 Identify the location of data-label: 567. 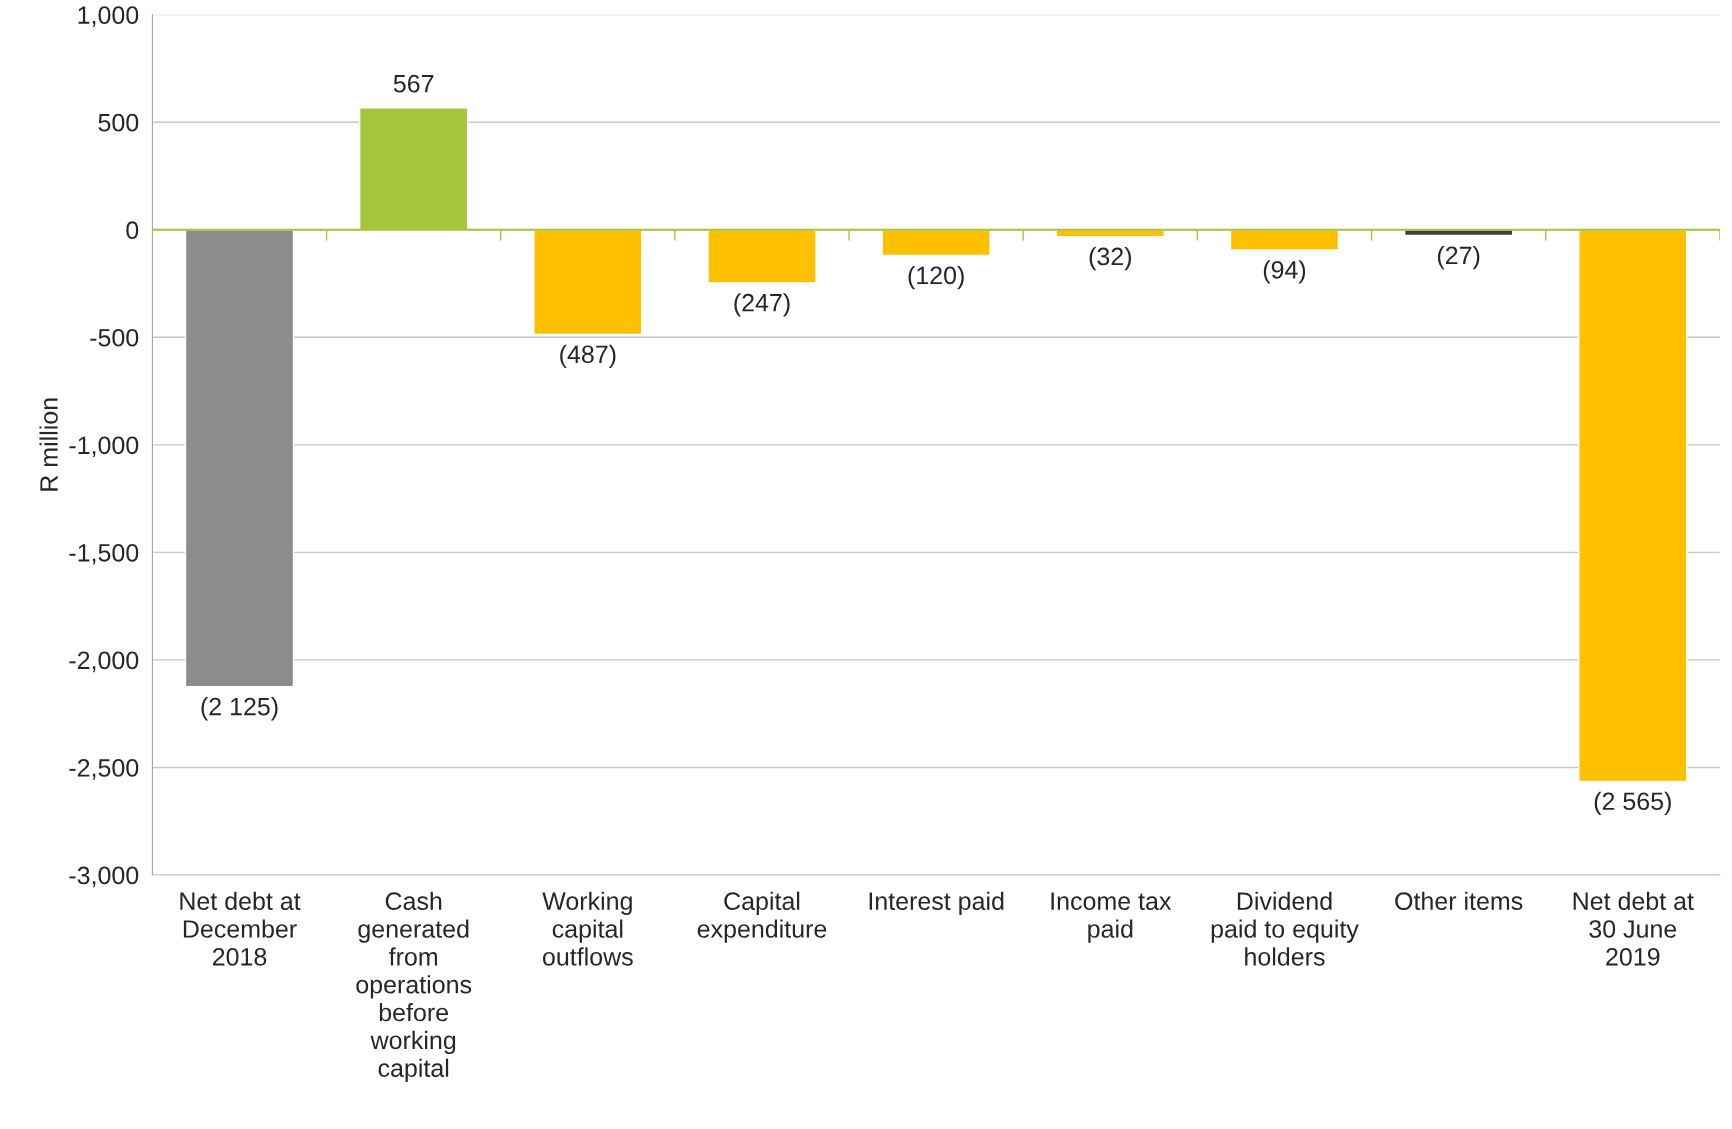
(413, 83).